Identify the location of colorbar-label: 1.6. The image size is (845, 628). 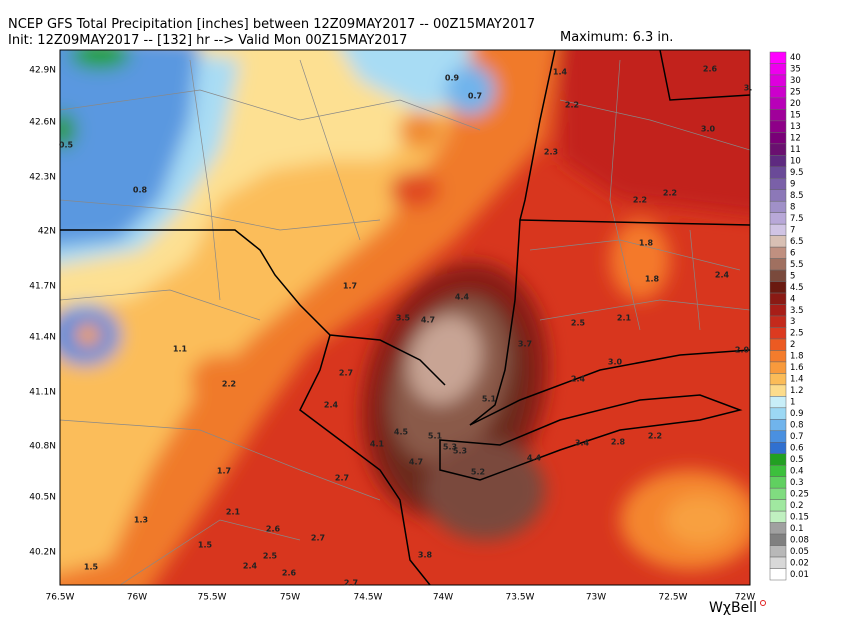
(797, 368).